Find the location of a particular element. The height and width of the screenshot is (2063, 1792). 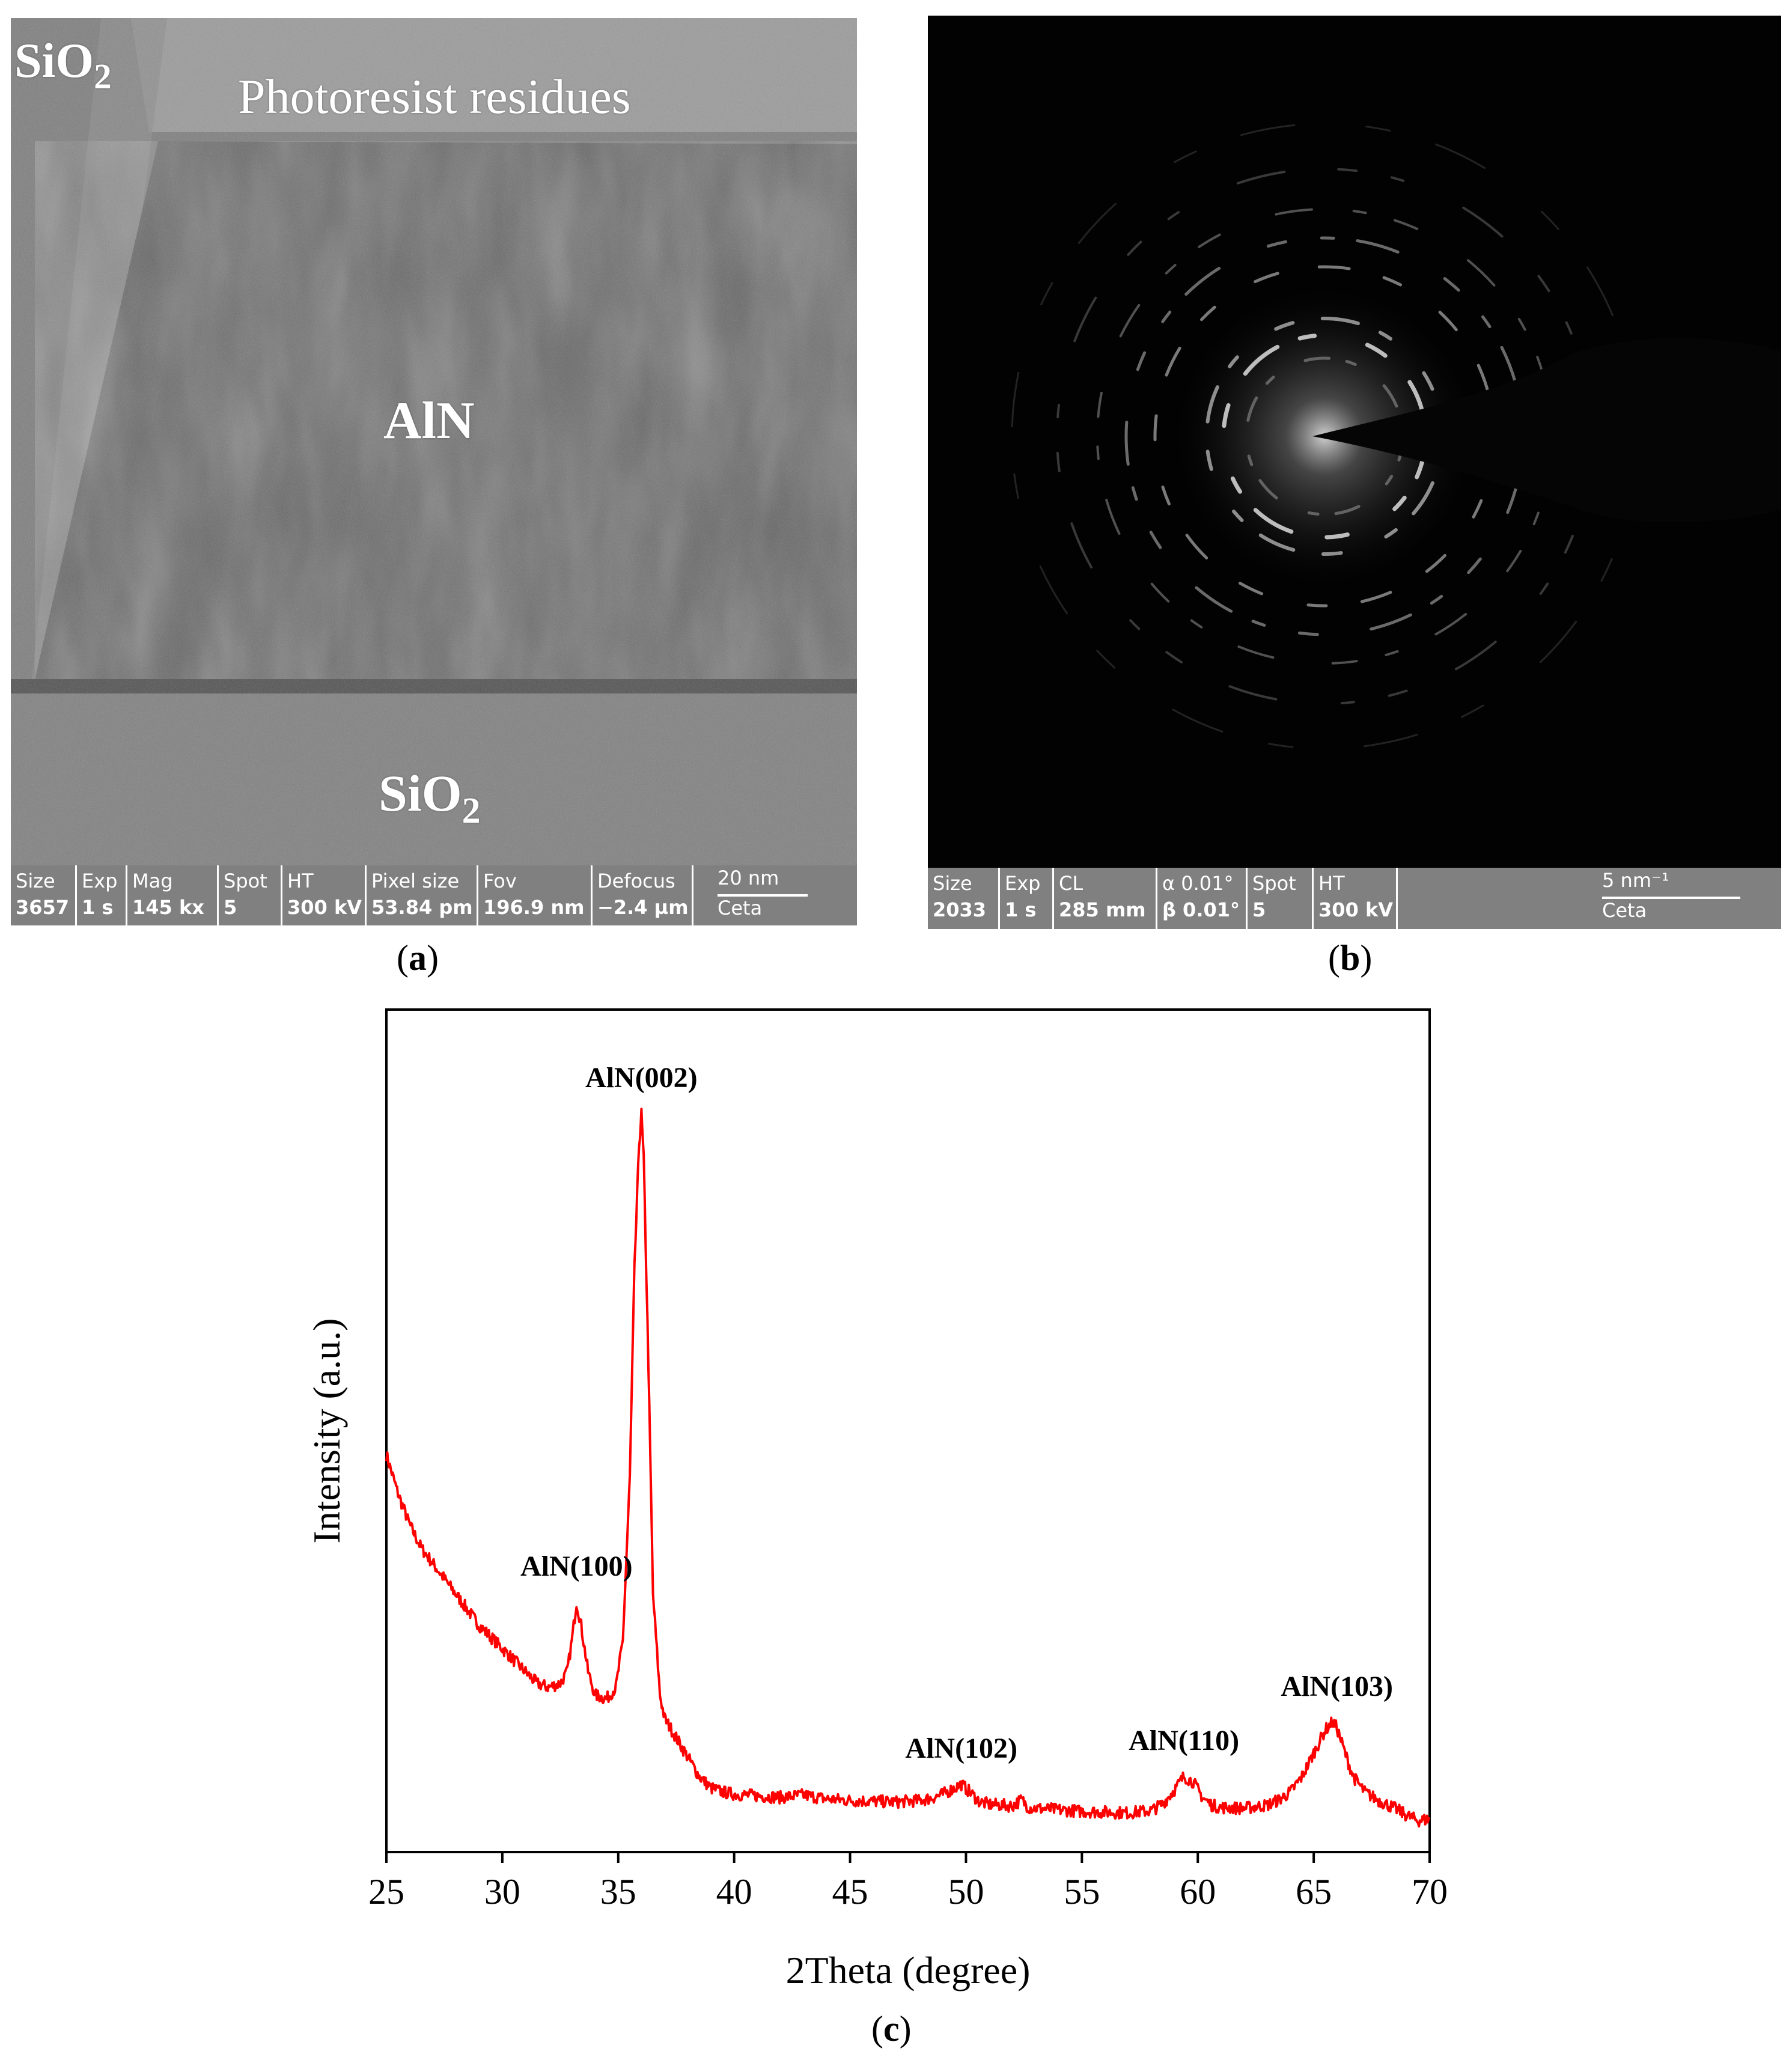

peak-label: AlN(002) is located at coordinates (641, 1078).